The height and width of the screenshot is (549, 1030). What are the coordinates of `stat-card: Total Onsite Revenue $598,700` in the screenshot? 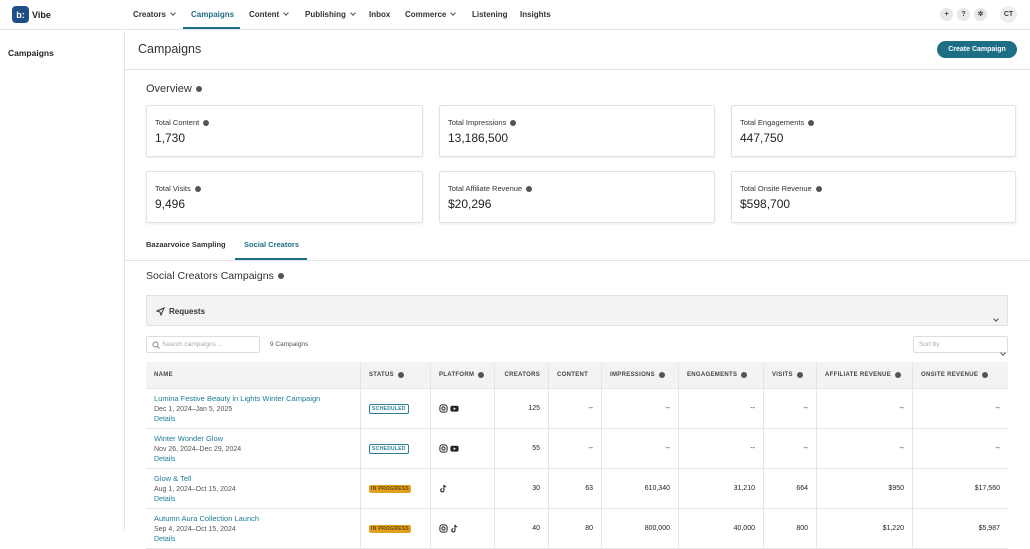 It's located at (873, 197).